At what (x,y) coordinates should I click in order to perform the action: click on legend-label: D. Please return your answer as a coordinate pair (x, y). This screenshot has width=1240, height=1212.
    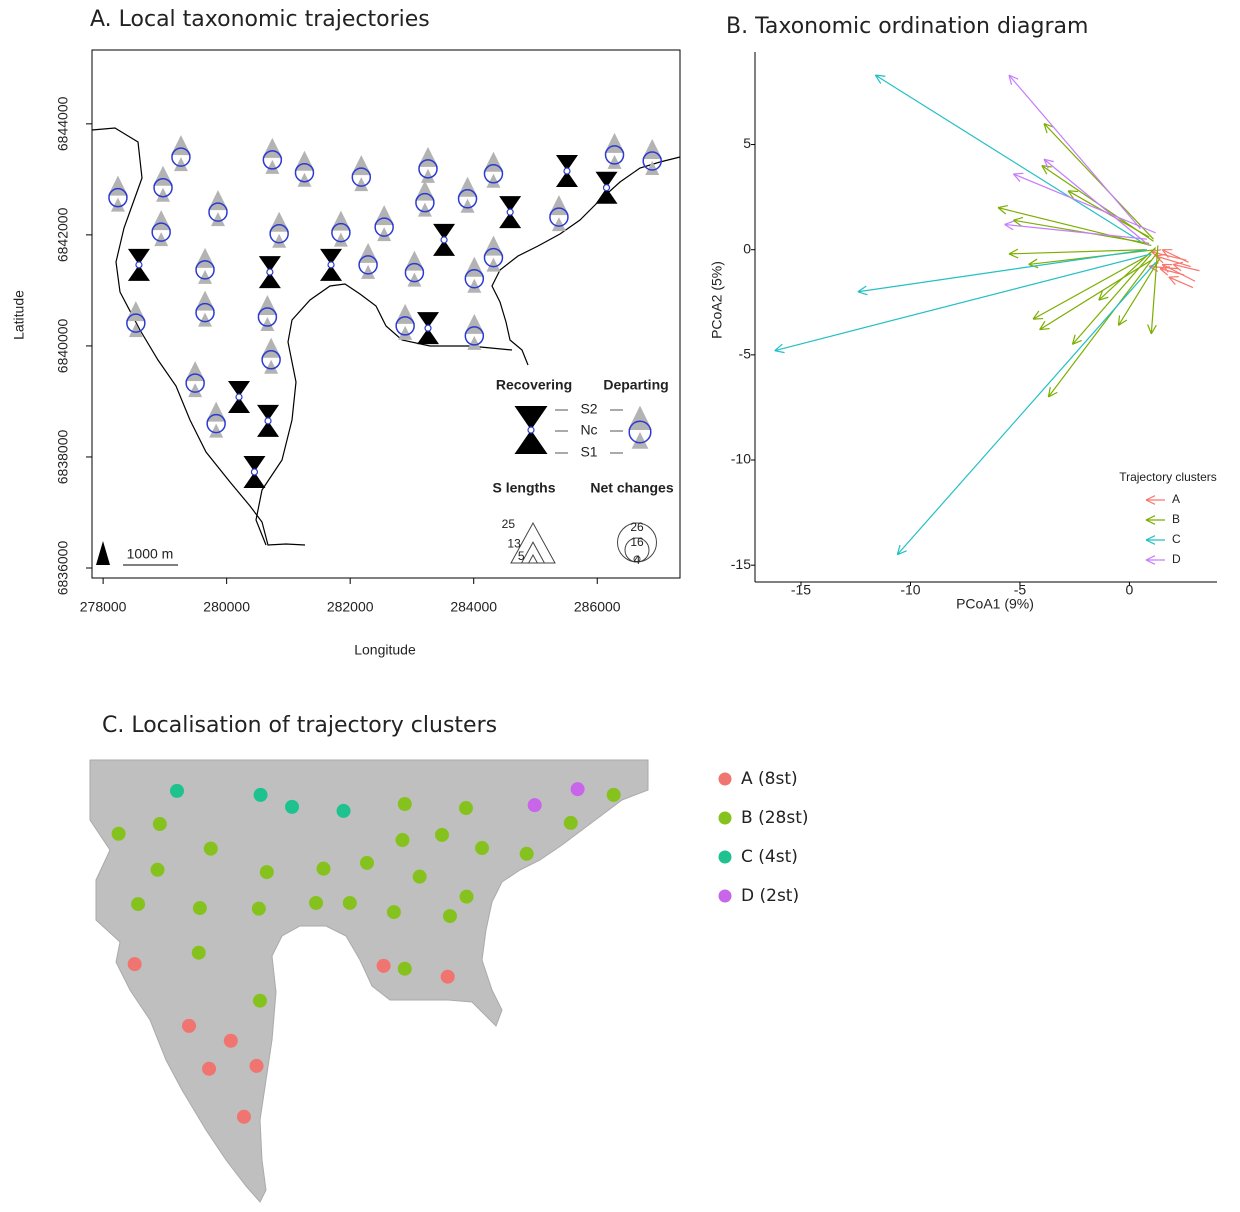
    Looking at the image, I should click on (1176, 559).